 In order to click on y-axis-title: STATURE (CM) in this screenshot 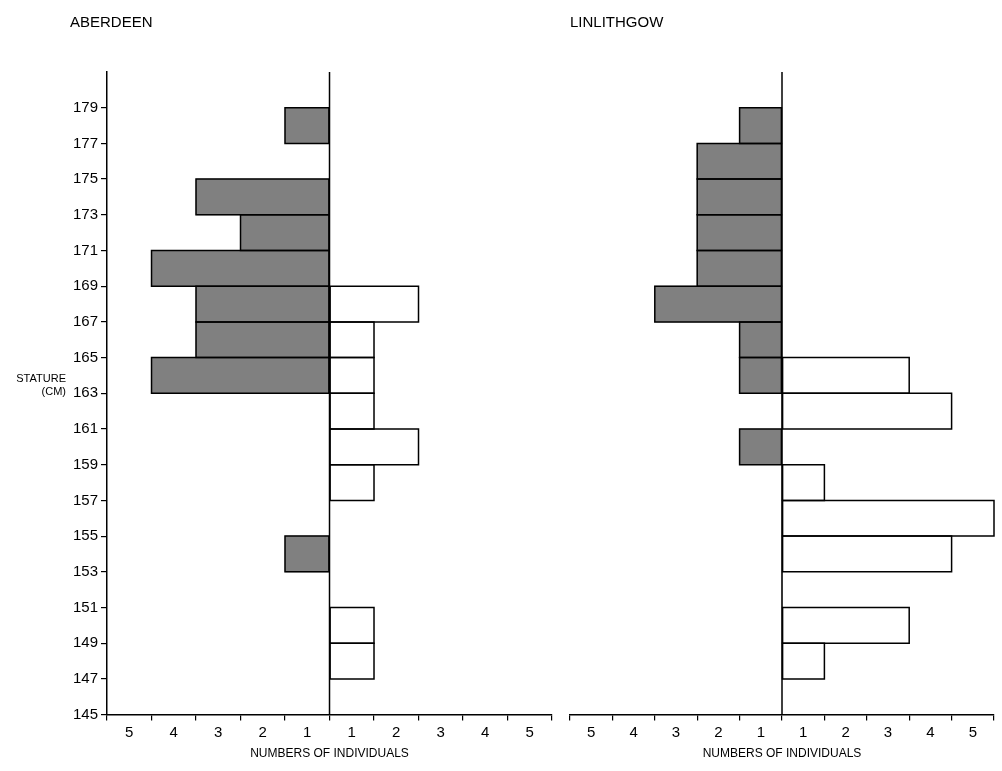, I will do `click(40, 385)`.